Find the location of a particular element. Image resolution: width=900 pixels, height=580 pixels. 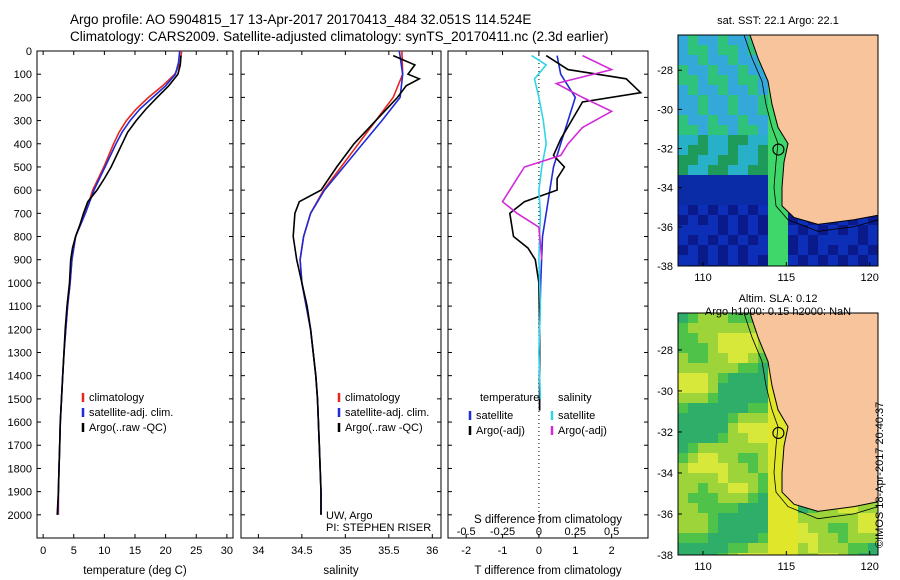

map-y-tick-label: -32 is located at coordinates (665, 433).